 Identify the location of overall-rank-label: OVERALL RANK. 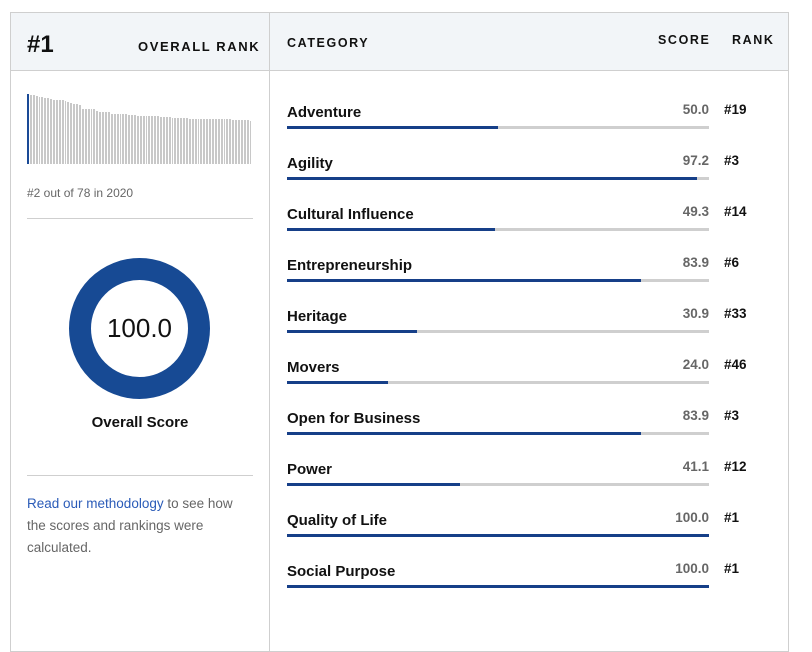
(199, 46).